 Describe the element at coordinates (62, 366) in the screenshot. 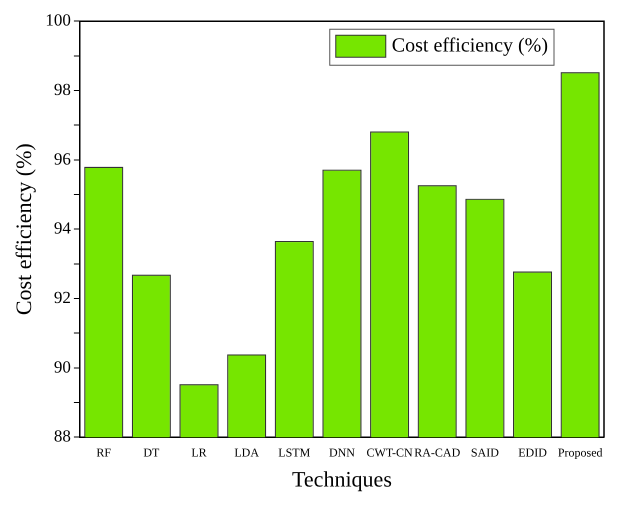

I see `y-tick-label: 90` at that location.